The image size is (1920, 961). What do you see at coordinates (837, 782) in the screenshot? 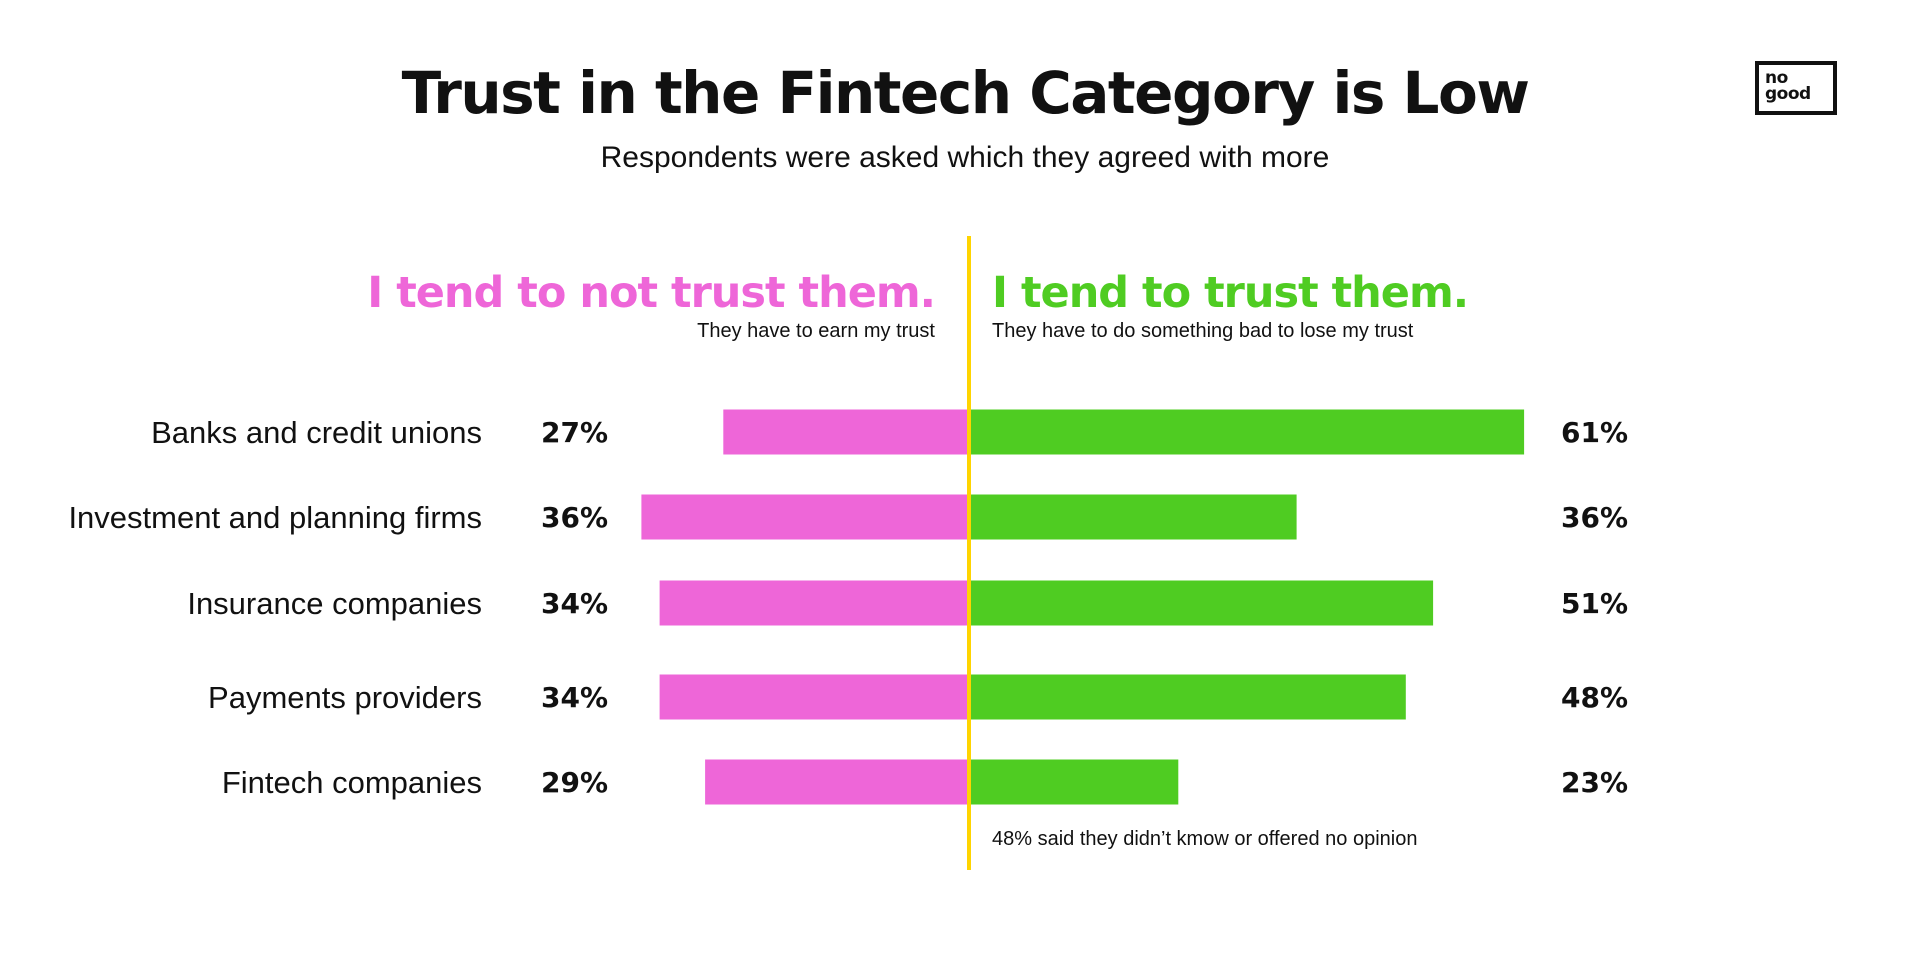
I see `negative-bar-fintech-companies` at bounding box center [837, 782].